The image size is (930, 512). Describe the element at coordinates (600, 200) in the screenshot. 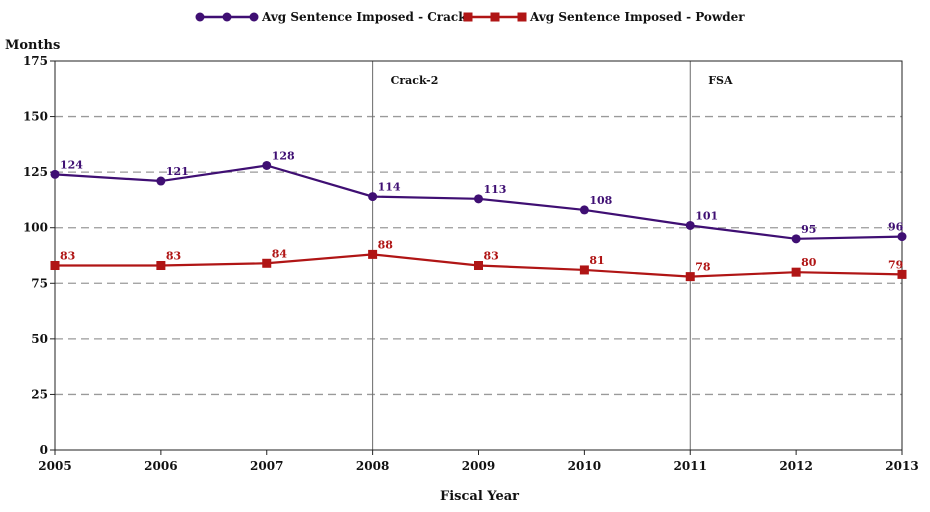

I see `data-label: 108` at that location.